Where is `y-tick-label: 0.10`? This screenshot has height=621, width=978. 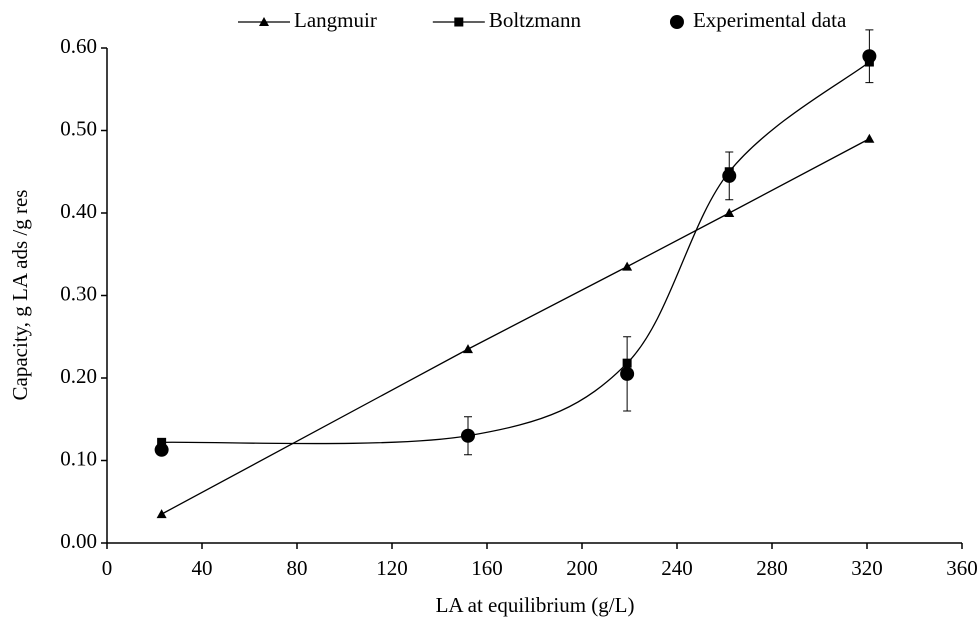
y-tick-label: 0.10 is located at coordinates (78, 458).